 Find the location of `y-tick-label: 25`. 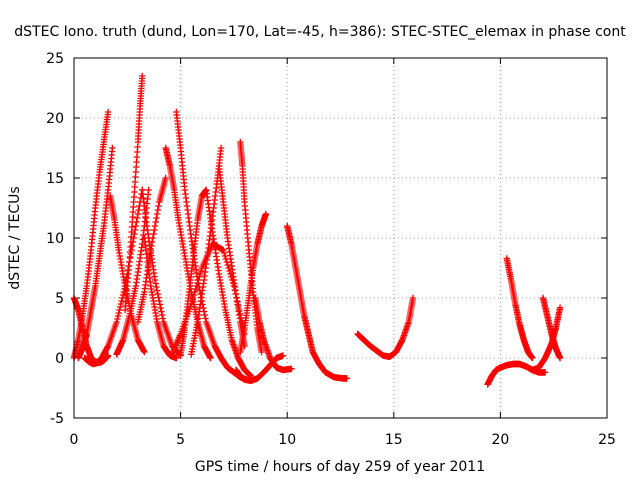

y-tick-label: 25 is located at coordinates (55, 59).